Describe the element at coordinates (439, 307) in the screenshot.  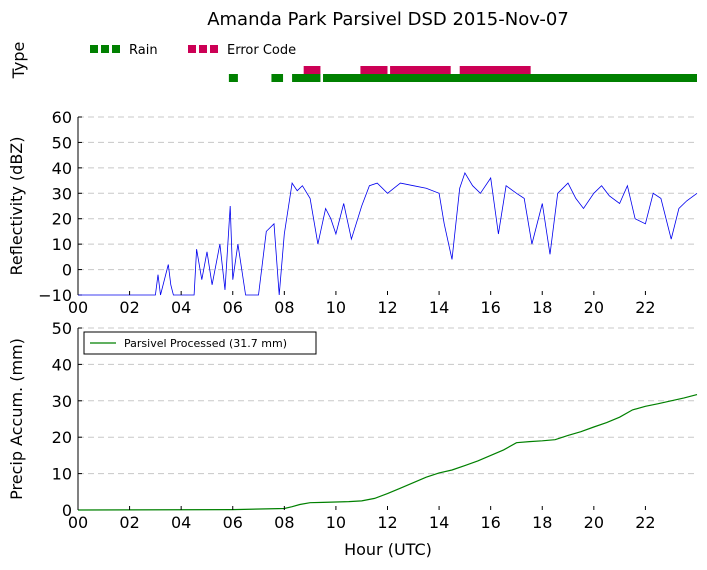
I see `reflectivity-xtick-label-7: 14` at that location.